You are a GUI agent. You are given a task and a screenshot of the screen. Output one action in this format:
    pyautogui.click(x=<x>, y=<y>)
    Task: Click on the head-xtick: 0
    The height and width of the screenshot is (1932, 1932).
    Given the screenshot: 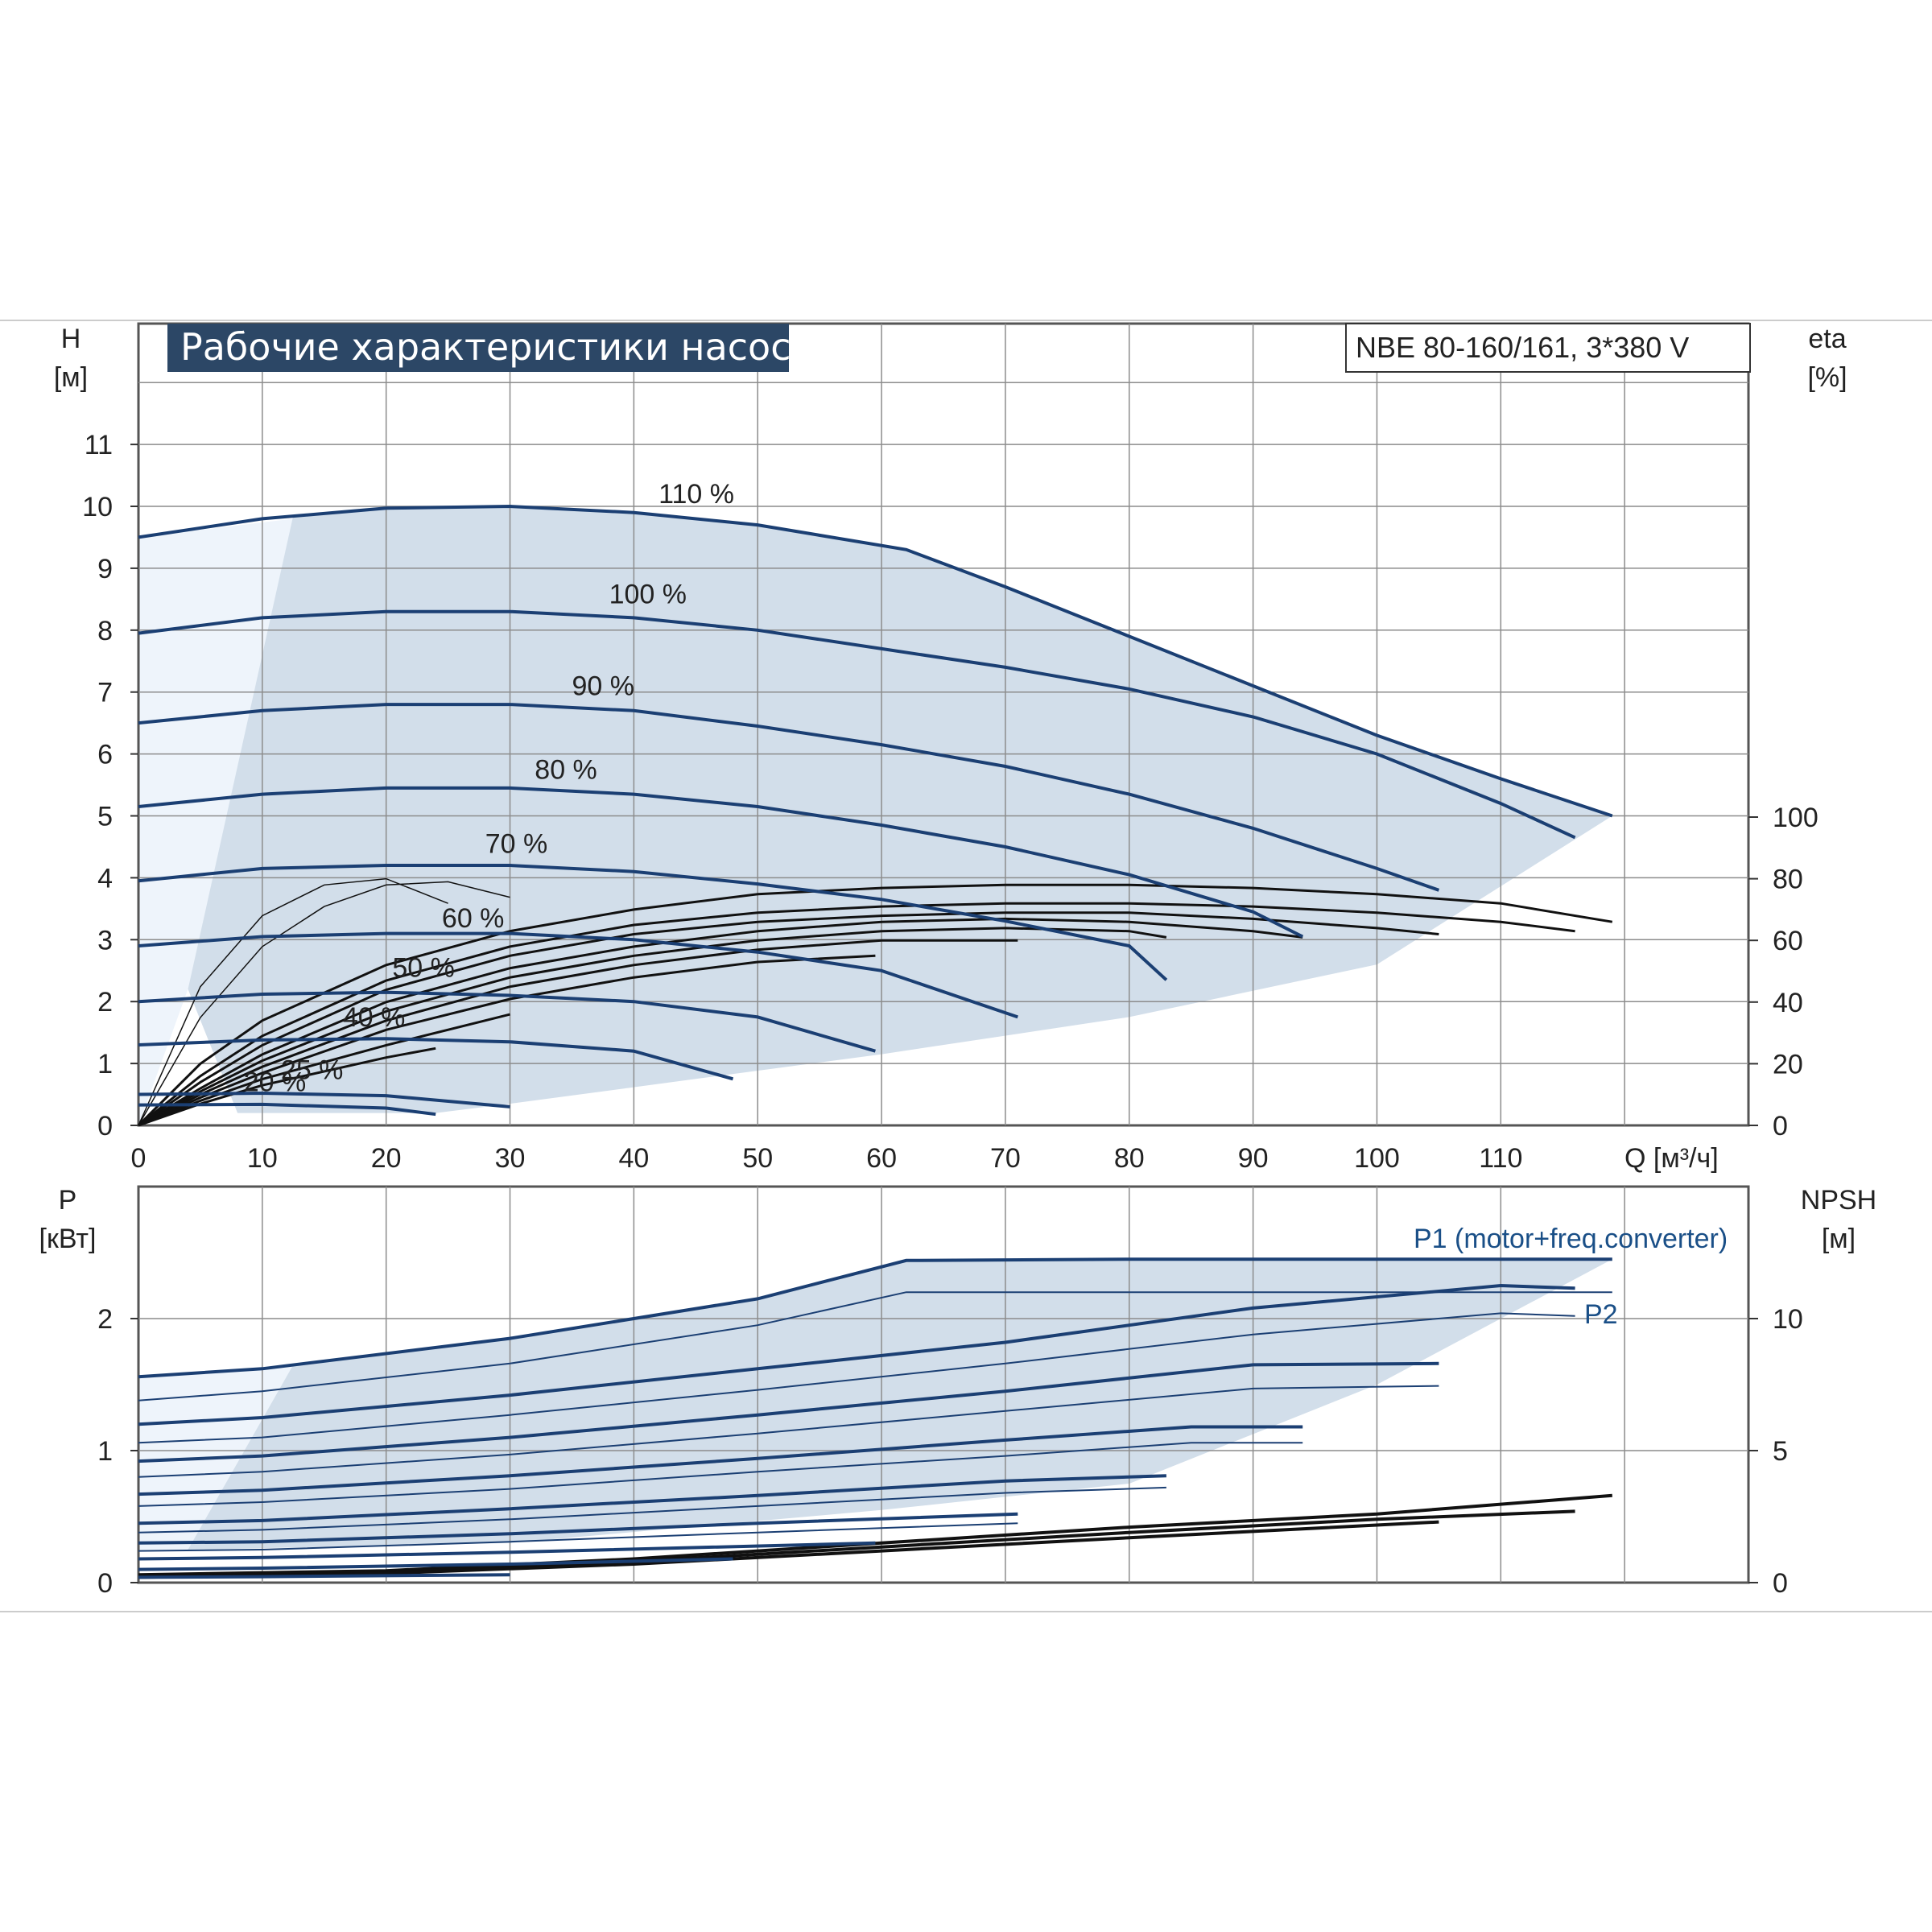 What is the action you would take?
    pyautogui.click(x=139, y=1158)
    